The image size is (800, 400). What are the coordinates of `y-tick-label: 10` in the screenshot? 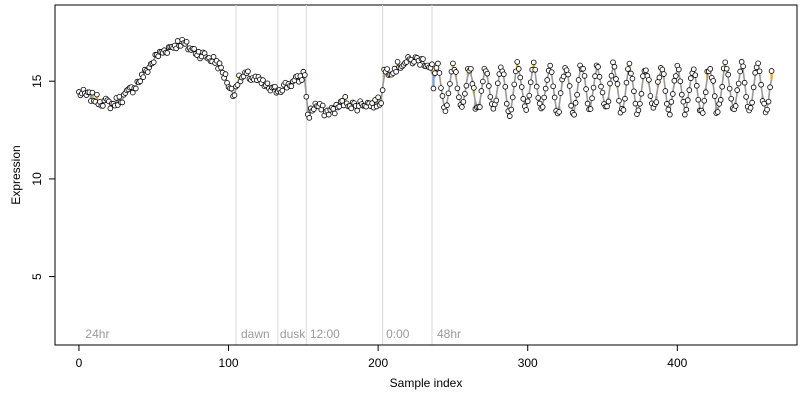 It's located at (37, 179).